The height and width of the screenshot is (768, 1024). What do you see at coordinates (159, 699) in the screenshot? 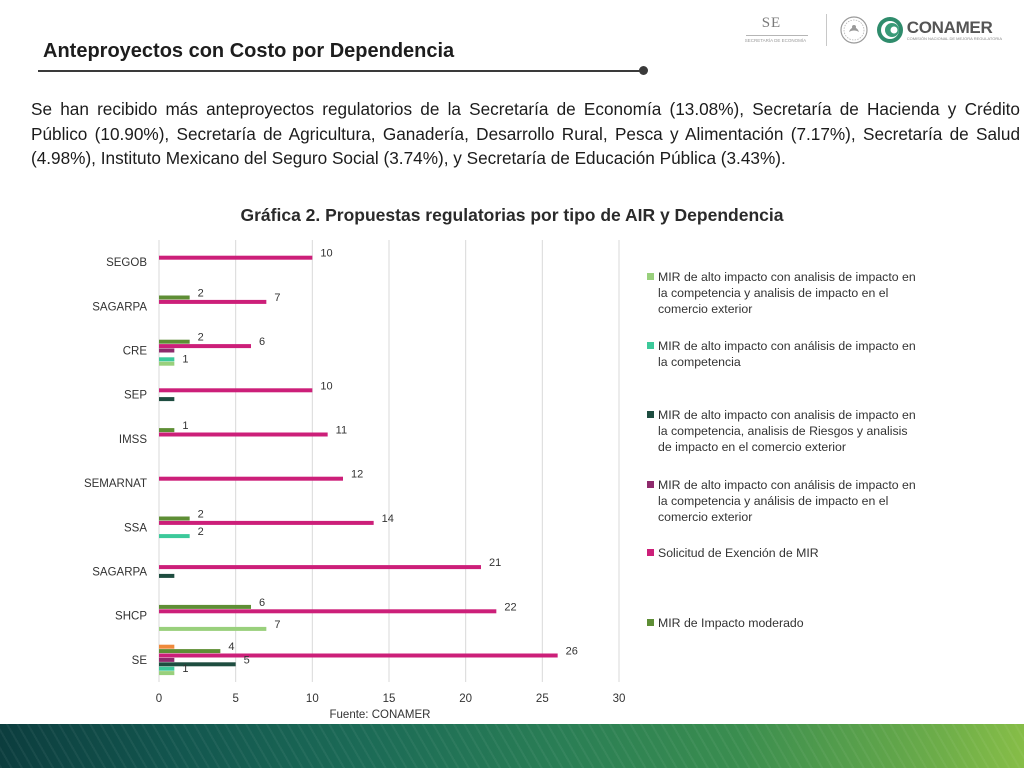
I see `x-tick-label: 0` at bounding box center [159, 699].